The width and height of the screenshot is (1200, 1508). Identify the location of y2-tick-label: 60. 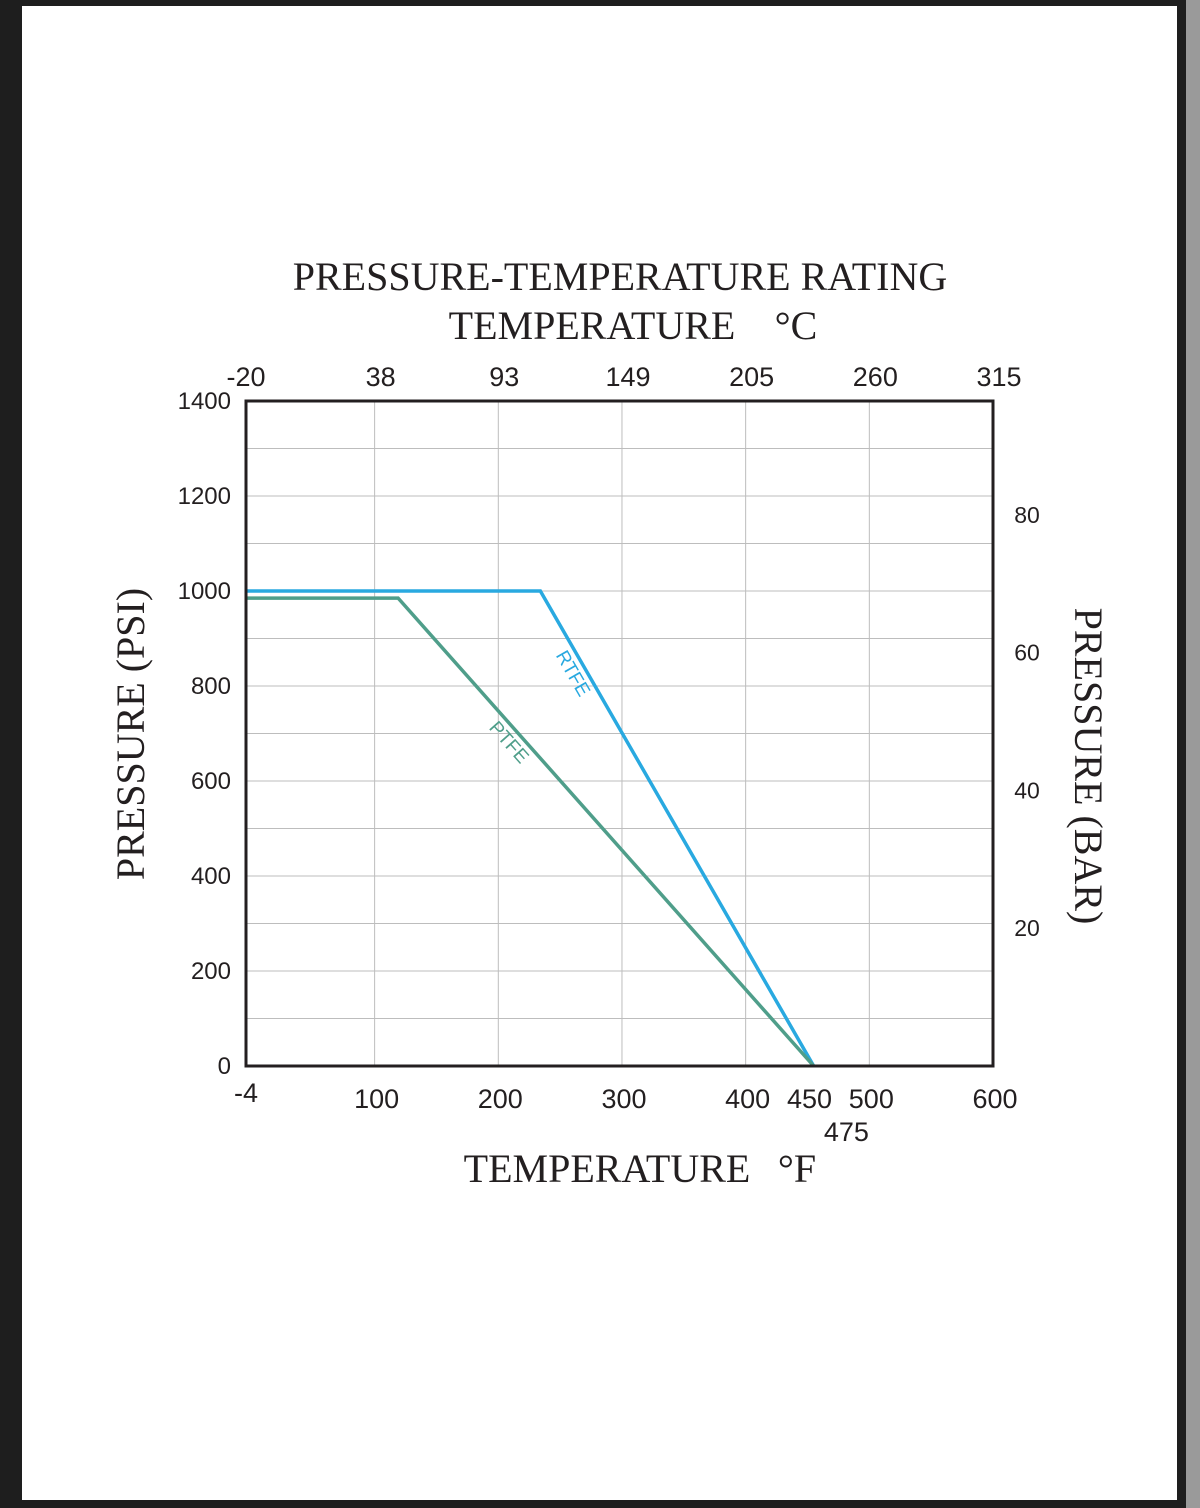
(1027, 653).